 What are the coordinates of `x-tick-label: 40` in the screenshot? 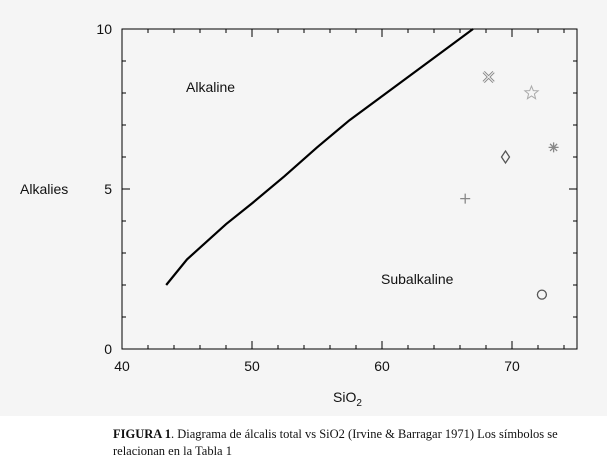 It's located at (122, 366).